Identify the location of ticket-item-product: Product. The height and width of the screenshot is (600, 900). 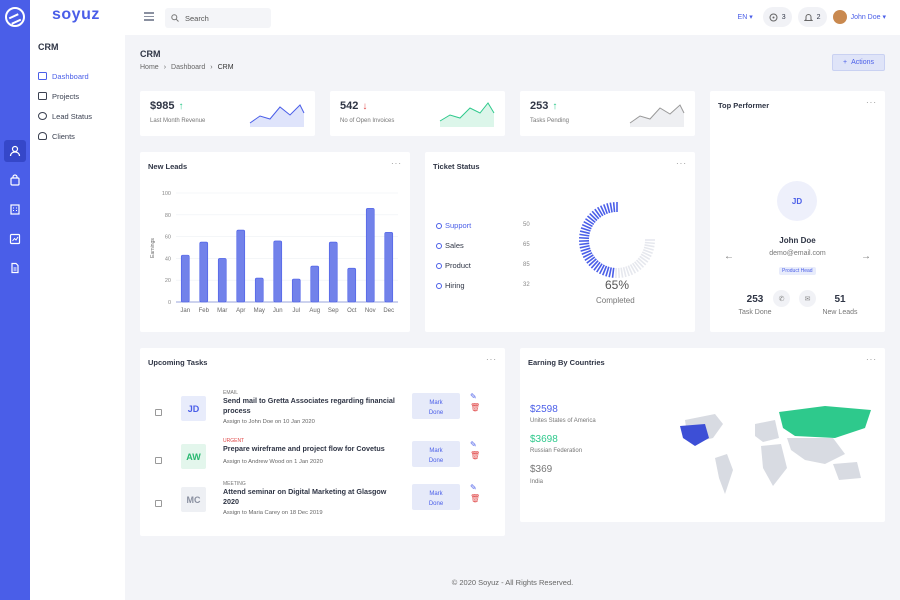
(453, 265).